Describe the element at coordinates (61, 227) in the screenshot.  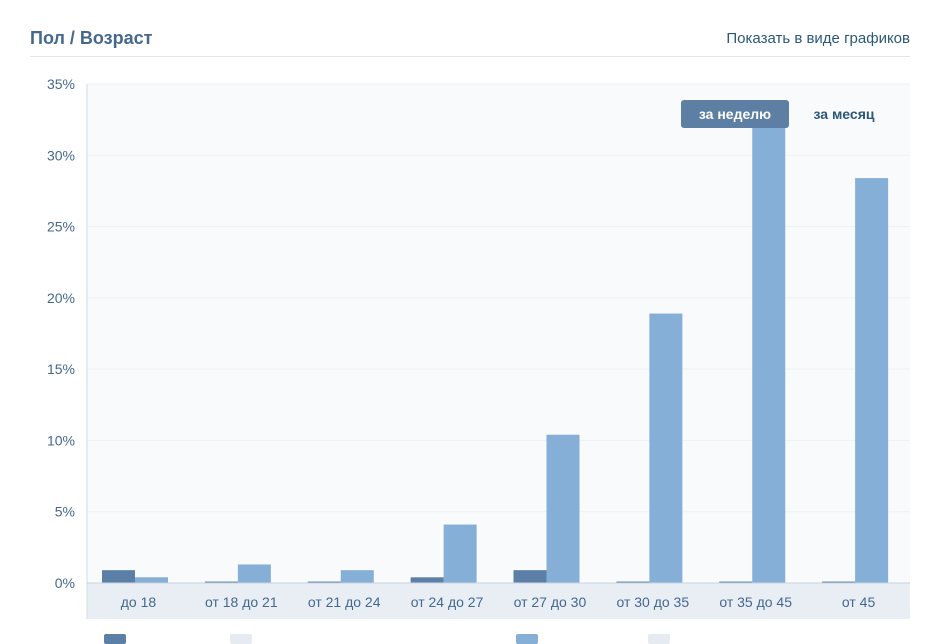
I see `y-tick-label: 25%` at that location.